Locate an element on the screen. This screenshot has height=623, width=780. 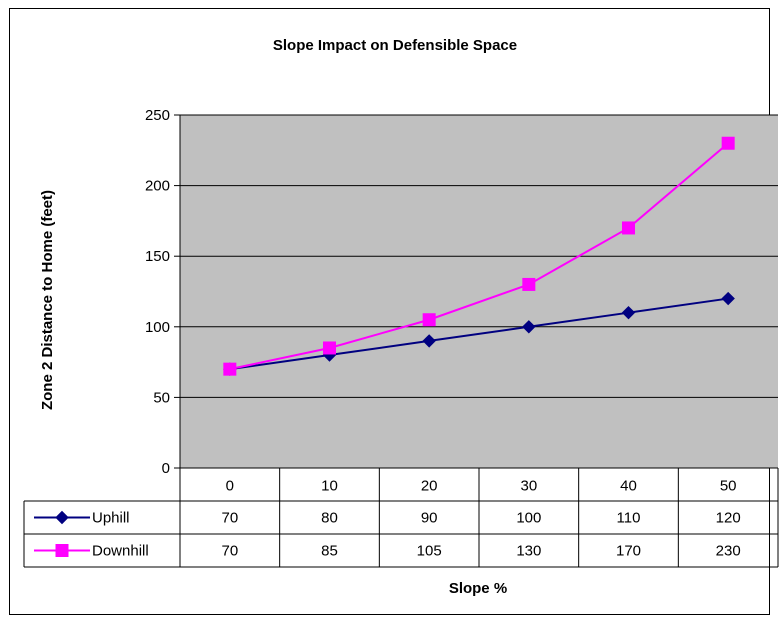
x-category-label: 40 is located at coordinates (628, 486).